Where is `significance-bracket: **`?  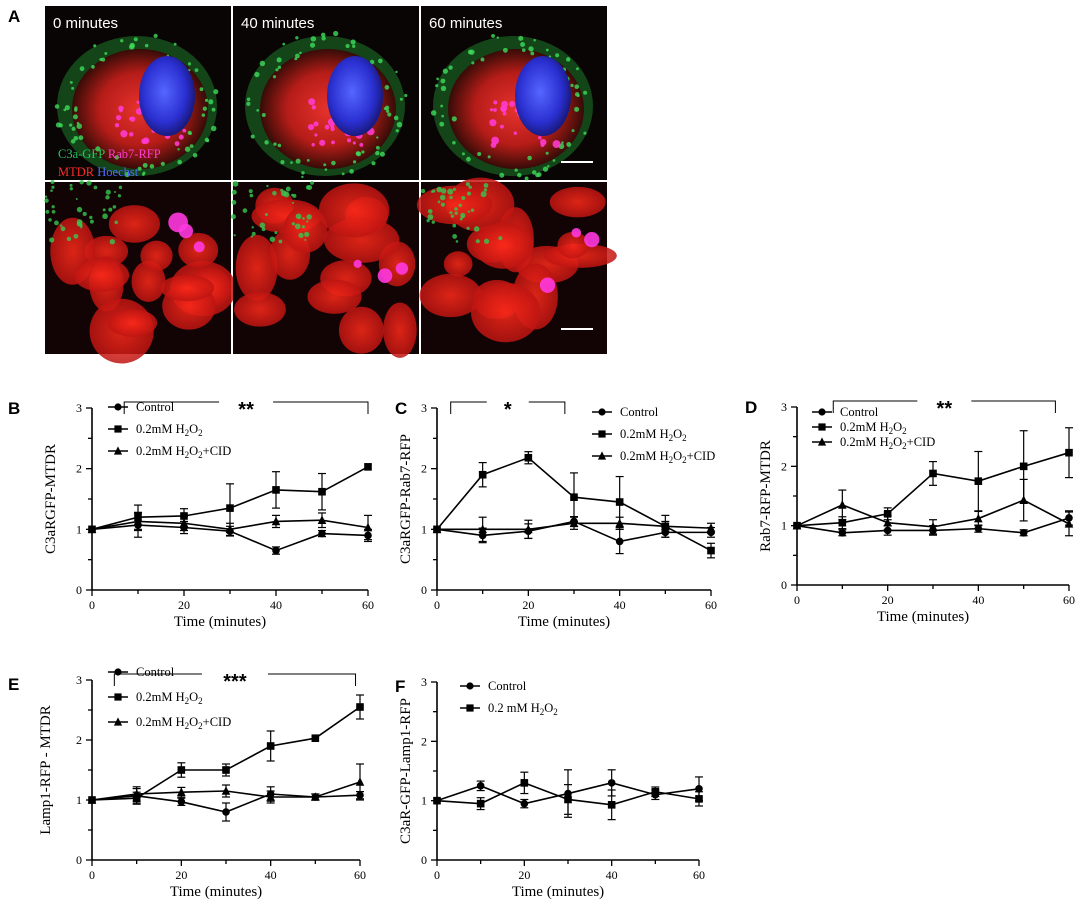 significance-bracket: ** is located at coordinates (944, 409).